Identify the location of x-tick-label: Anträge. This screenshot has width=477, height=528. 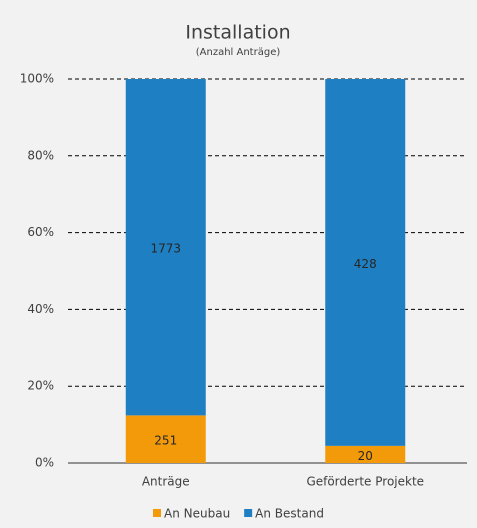
(166, 482).